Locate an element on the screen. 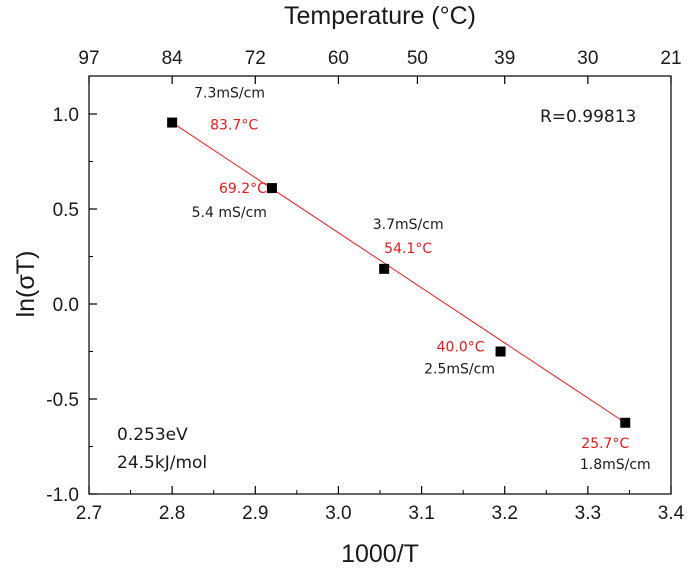 The image size is (692, 572). temperature-label: 25.7°C is located at coordinates (605, 444).